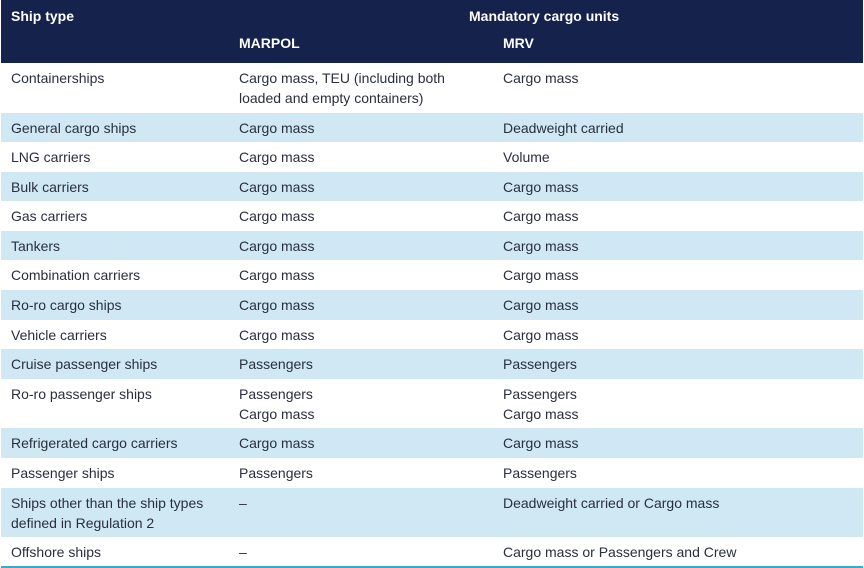 This screenshot has height=568, width=864. Describe the element at coordinates (678, 157) in the screenshot. I see `cell-mrv: Volume` at that location.